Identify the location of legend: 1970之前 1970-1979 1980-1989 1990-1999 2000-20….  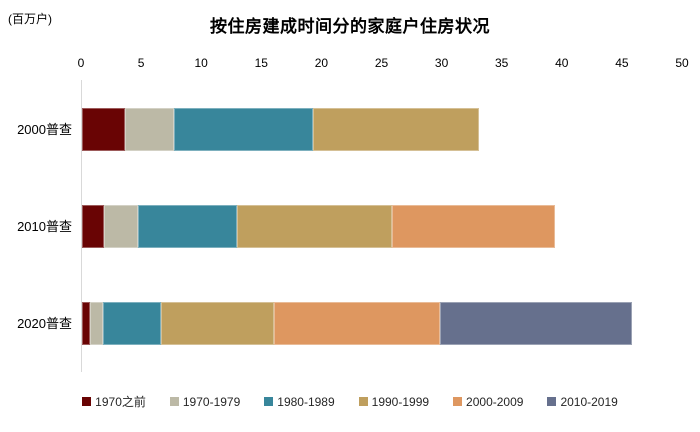
(350, 401).